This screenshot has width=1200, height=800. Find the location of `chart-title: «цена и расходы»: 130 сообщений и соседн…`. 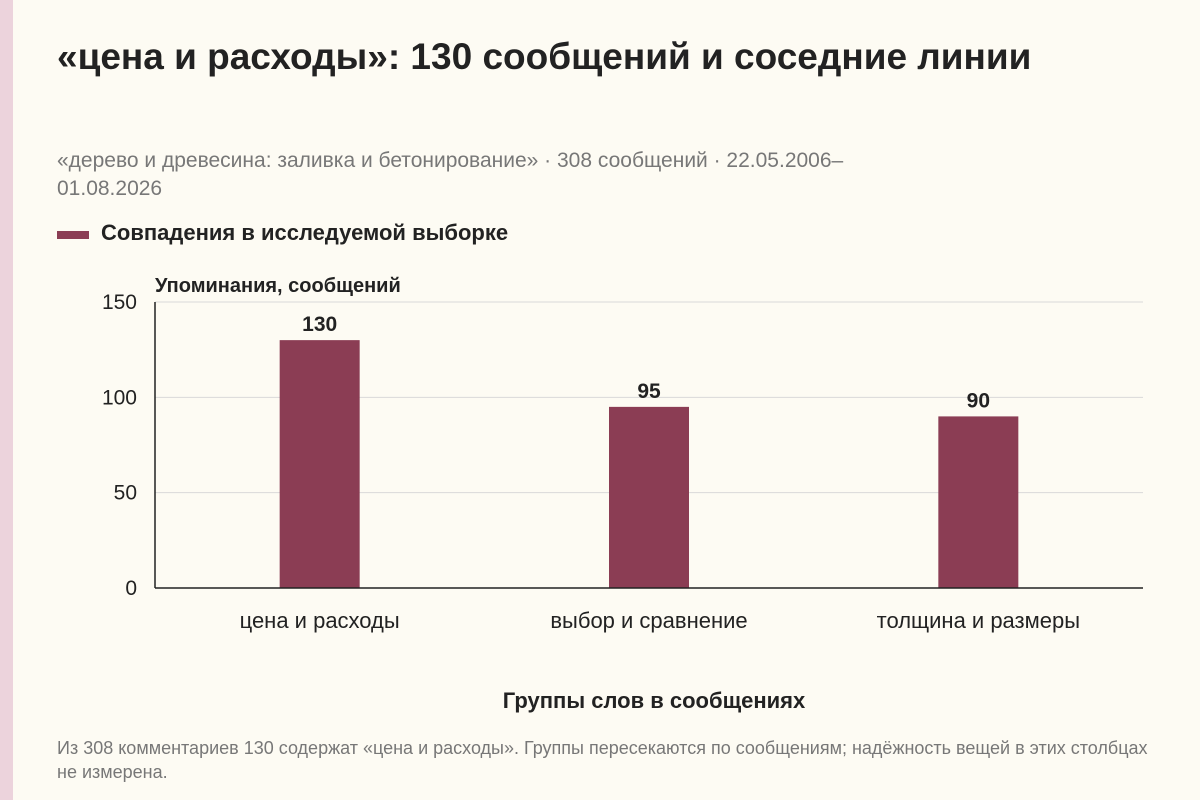

chart-title: «цена и расходы»: 130 сообщений и соседн… is located at coordinates (544, 56).